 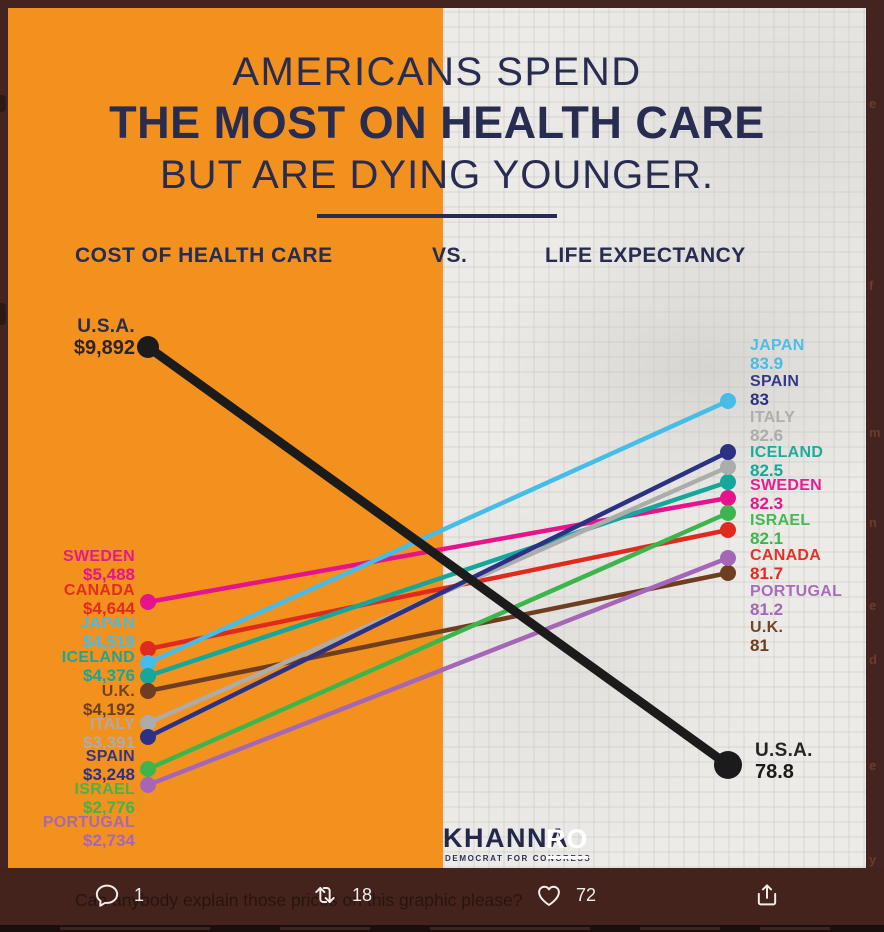 I want to click on cost-label-portugal: PORTUGAL $2,734, so click(x=88, y=832).